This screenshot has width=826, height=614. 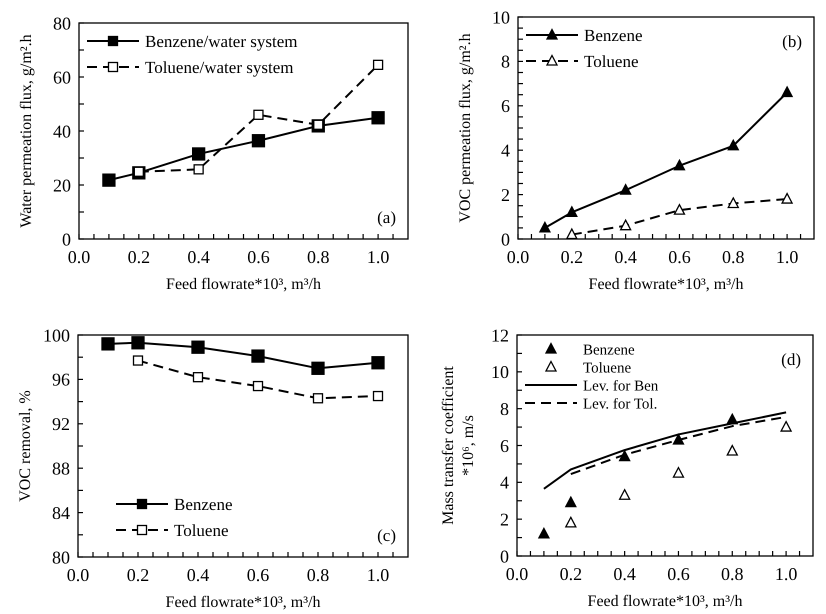 What do you see at coordinates (792, 41) in the screenshot?
I see `annotation: (b)` at bounding box center [792, 41].